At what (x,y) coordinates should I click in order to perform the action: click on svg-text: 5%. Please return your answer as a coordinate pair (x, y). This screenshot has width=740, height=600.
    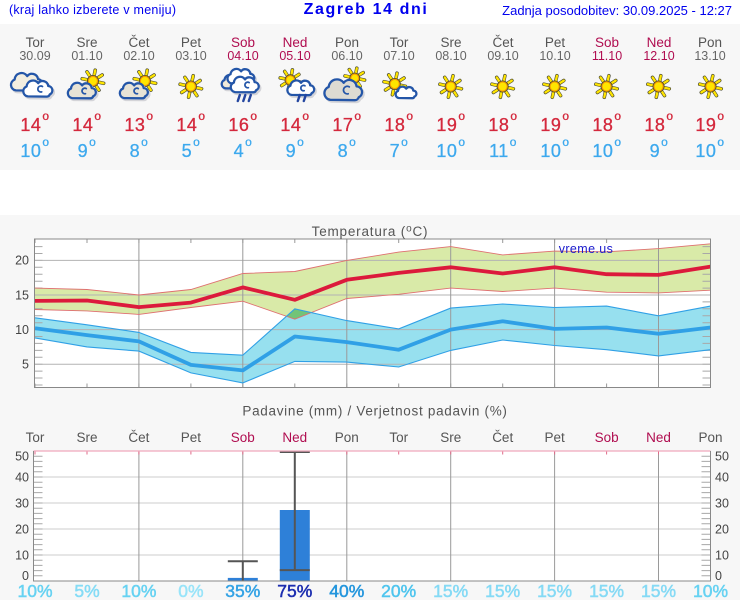
    Looking at the image, I should click on (86, 590).